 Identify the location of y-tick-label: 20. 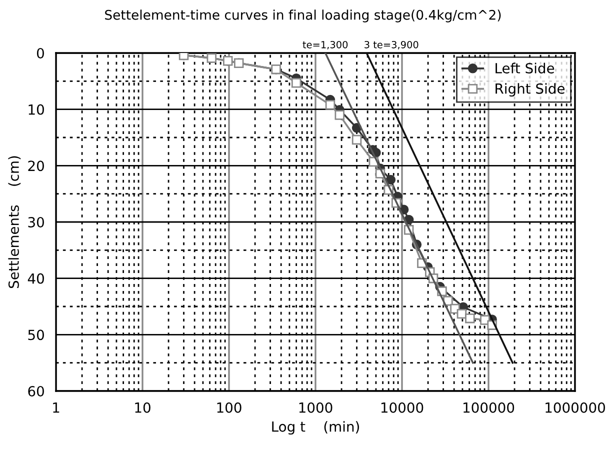
(36, 166).